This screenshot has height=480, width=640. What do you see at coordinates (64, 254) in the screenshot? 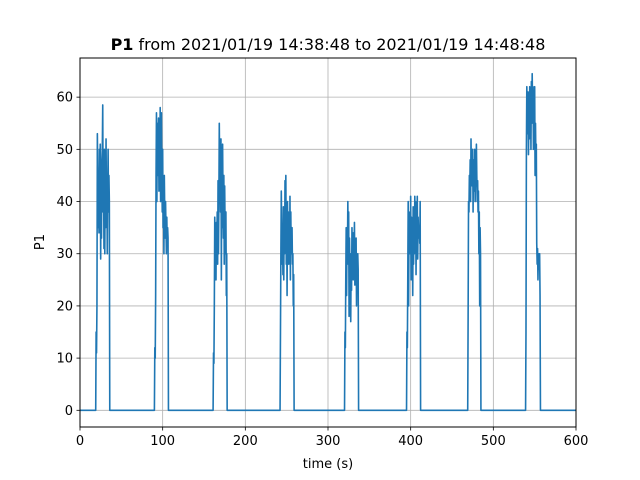
I see `y-tick-label: 30` at bounding box center [64, 254].